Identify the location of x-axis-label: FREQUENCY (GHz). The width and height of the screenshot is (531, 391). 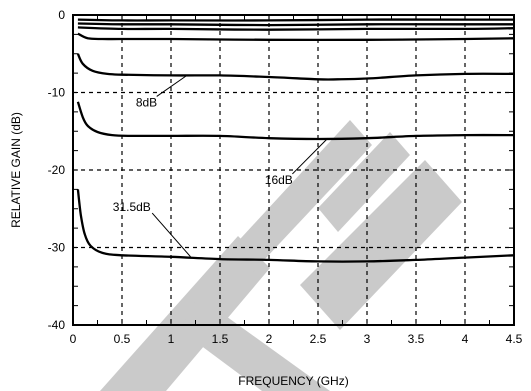
(293, 381).